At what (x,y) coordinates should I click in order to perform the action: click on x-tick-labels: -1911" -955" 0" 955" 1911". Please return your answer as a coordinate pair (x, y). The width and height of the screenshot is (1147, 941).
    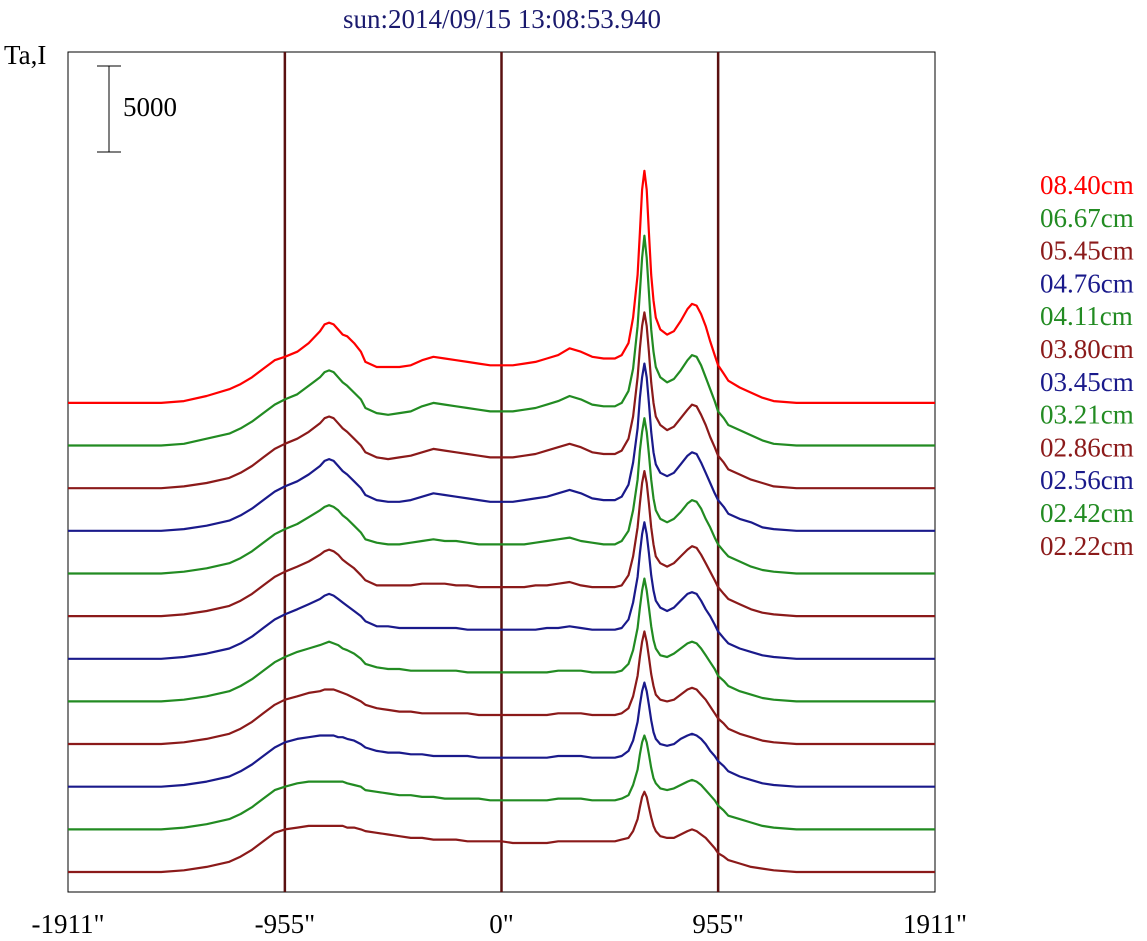
    Looking at the image, I should click on (499, 924).